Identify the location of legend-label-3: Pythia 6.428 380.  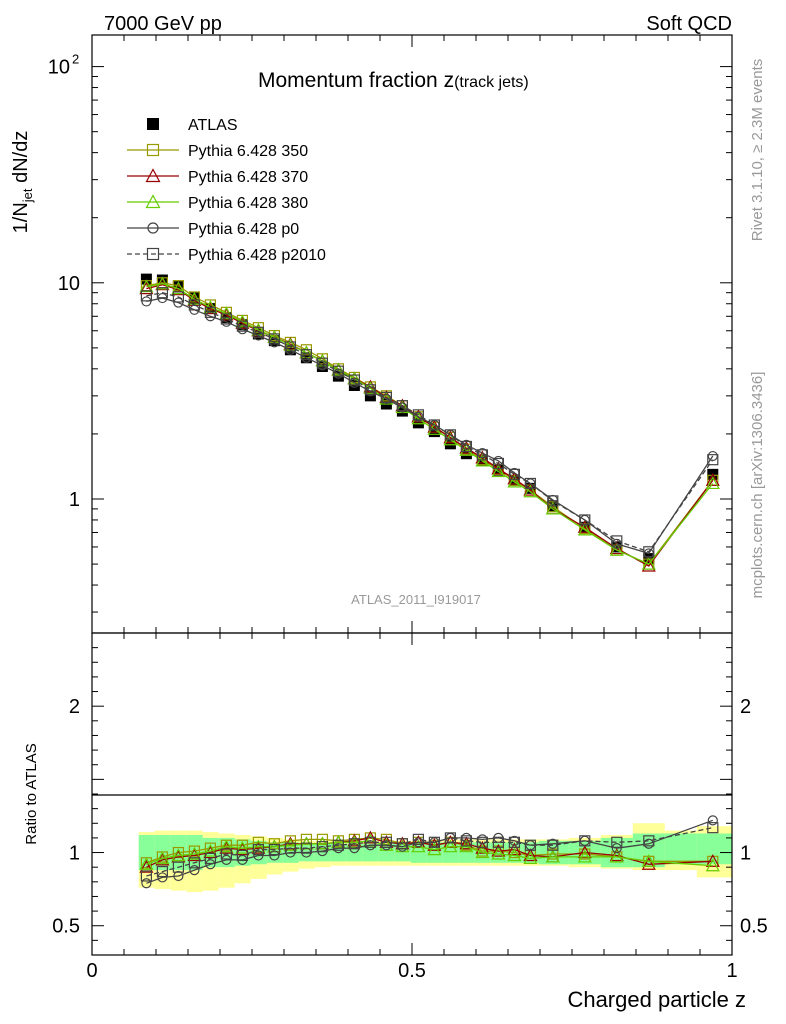
(248, 203).